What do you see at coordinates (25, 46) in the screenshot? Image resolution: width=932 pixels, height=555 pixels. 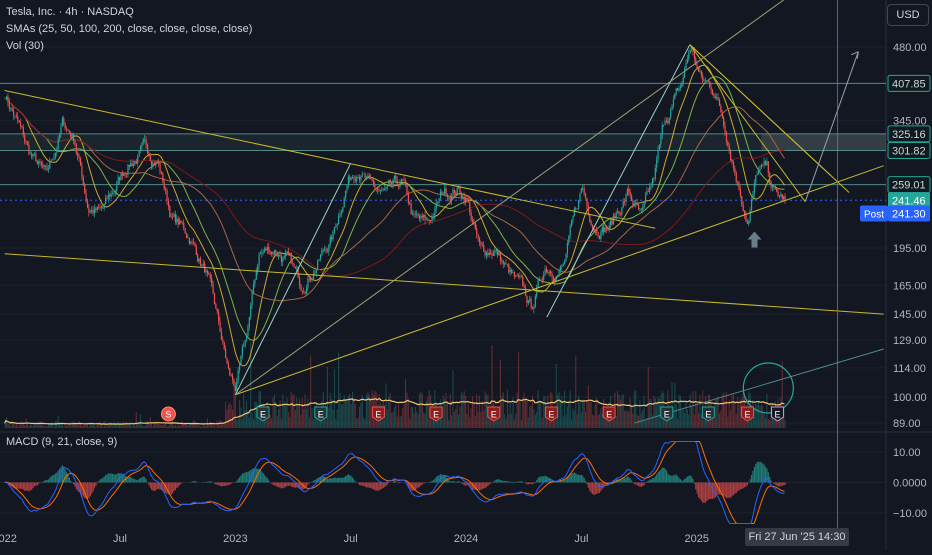 I see `legend-vol: Vol (30)` at bounding box center [25, 46].